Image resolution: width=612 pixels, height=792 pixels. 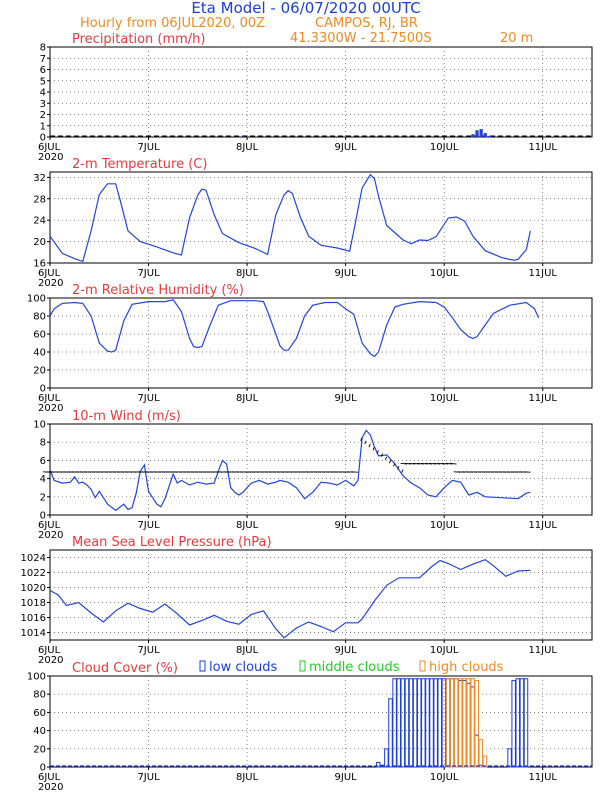 I want to click on y-tick-label: 1020, so click(x=33, y=588).